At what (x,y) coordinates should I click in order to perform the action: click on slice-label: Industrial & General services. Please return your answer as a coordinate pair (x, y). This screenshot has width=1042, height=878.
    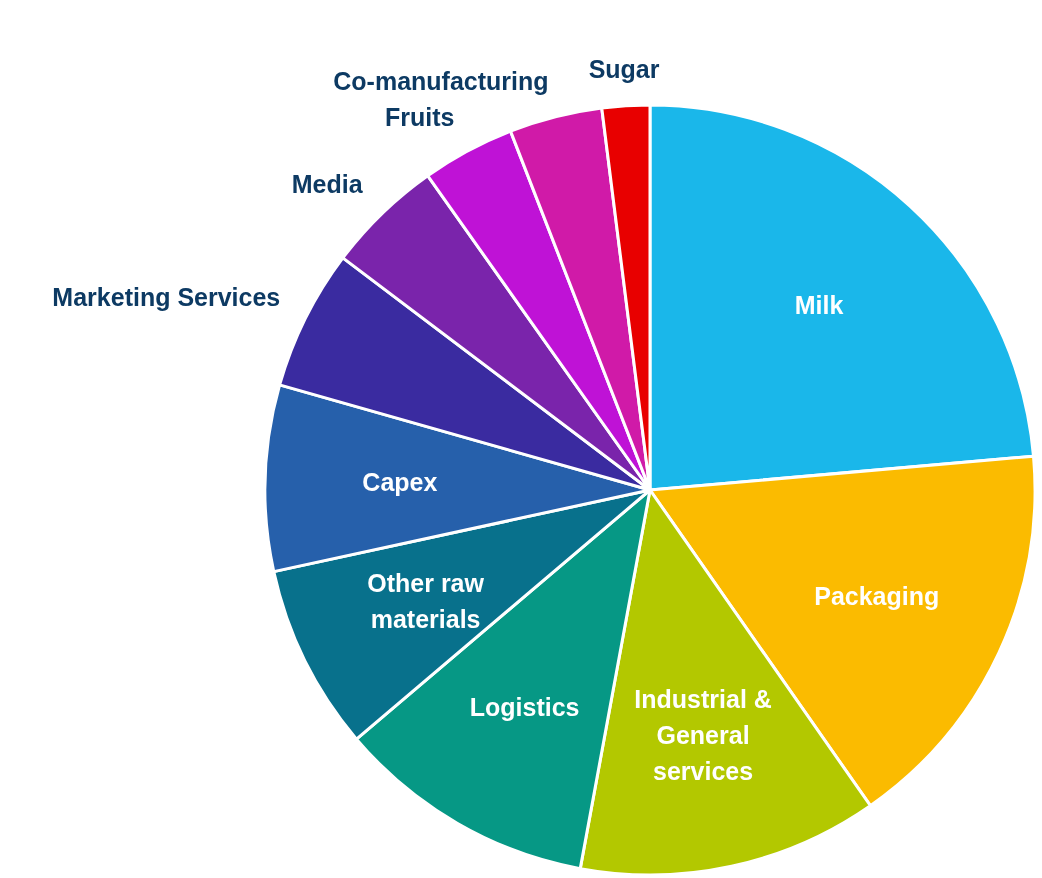
    Looking at the image, I should click on (703, 734).